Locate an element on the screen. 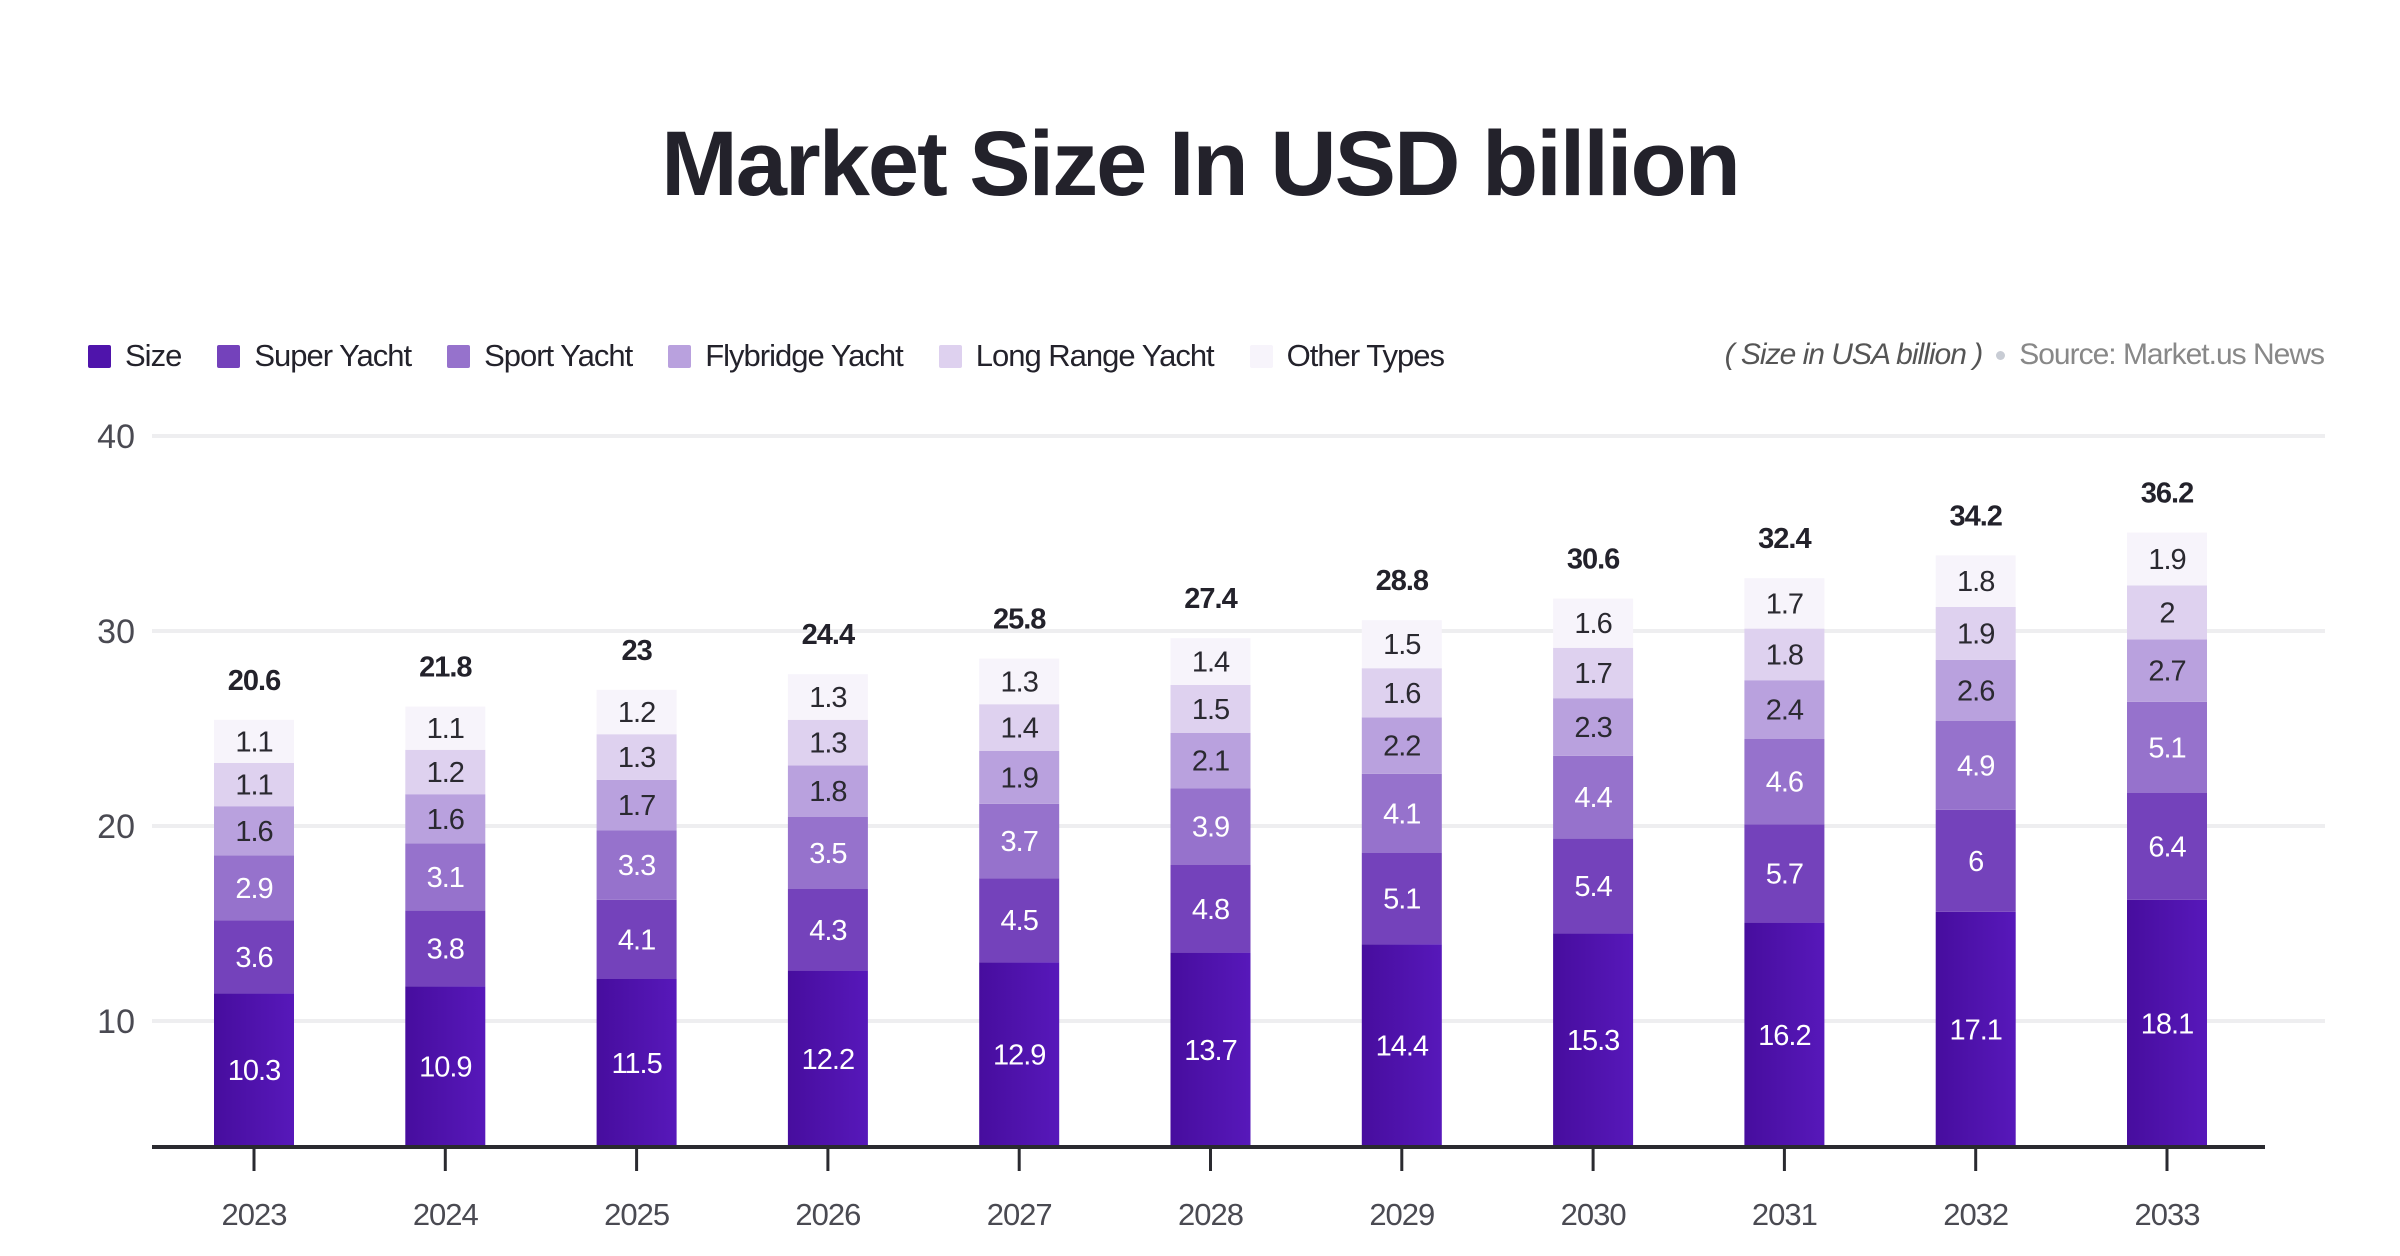 The height and width of the screenshot is (1256, 2400). y-tick-label: 20 is located at coordinates (116, 827).